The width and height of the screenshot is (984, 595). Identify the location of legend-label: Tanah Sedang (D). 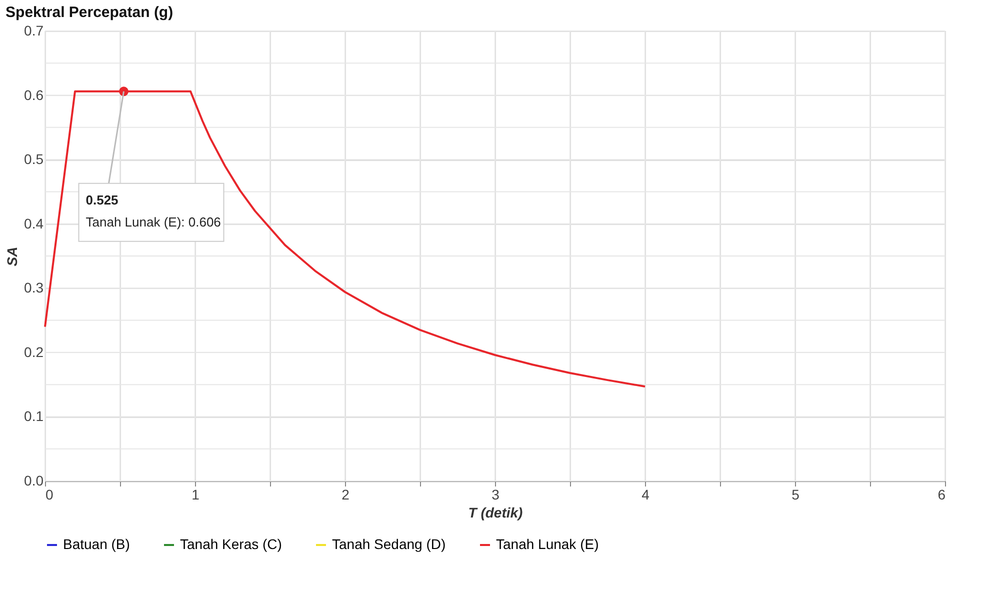
(389, 544).